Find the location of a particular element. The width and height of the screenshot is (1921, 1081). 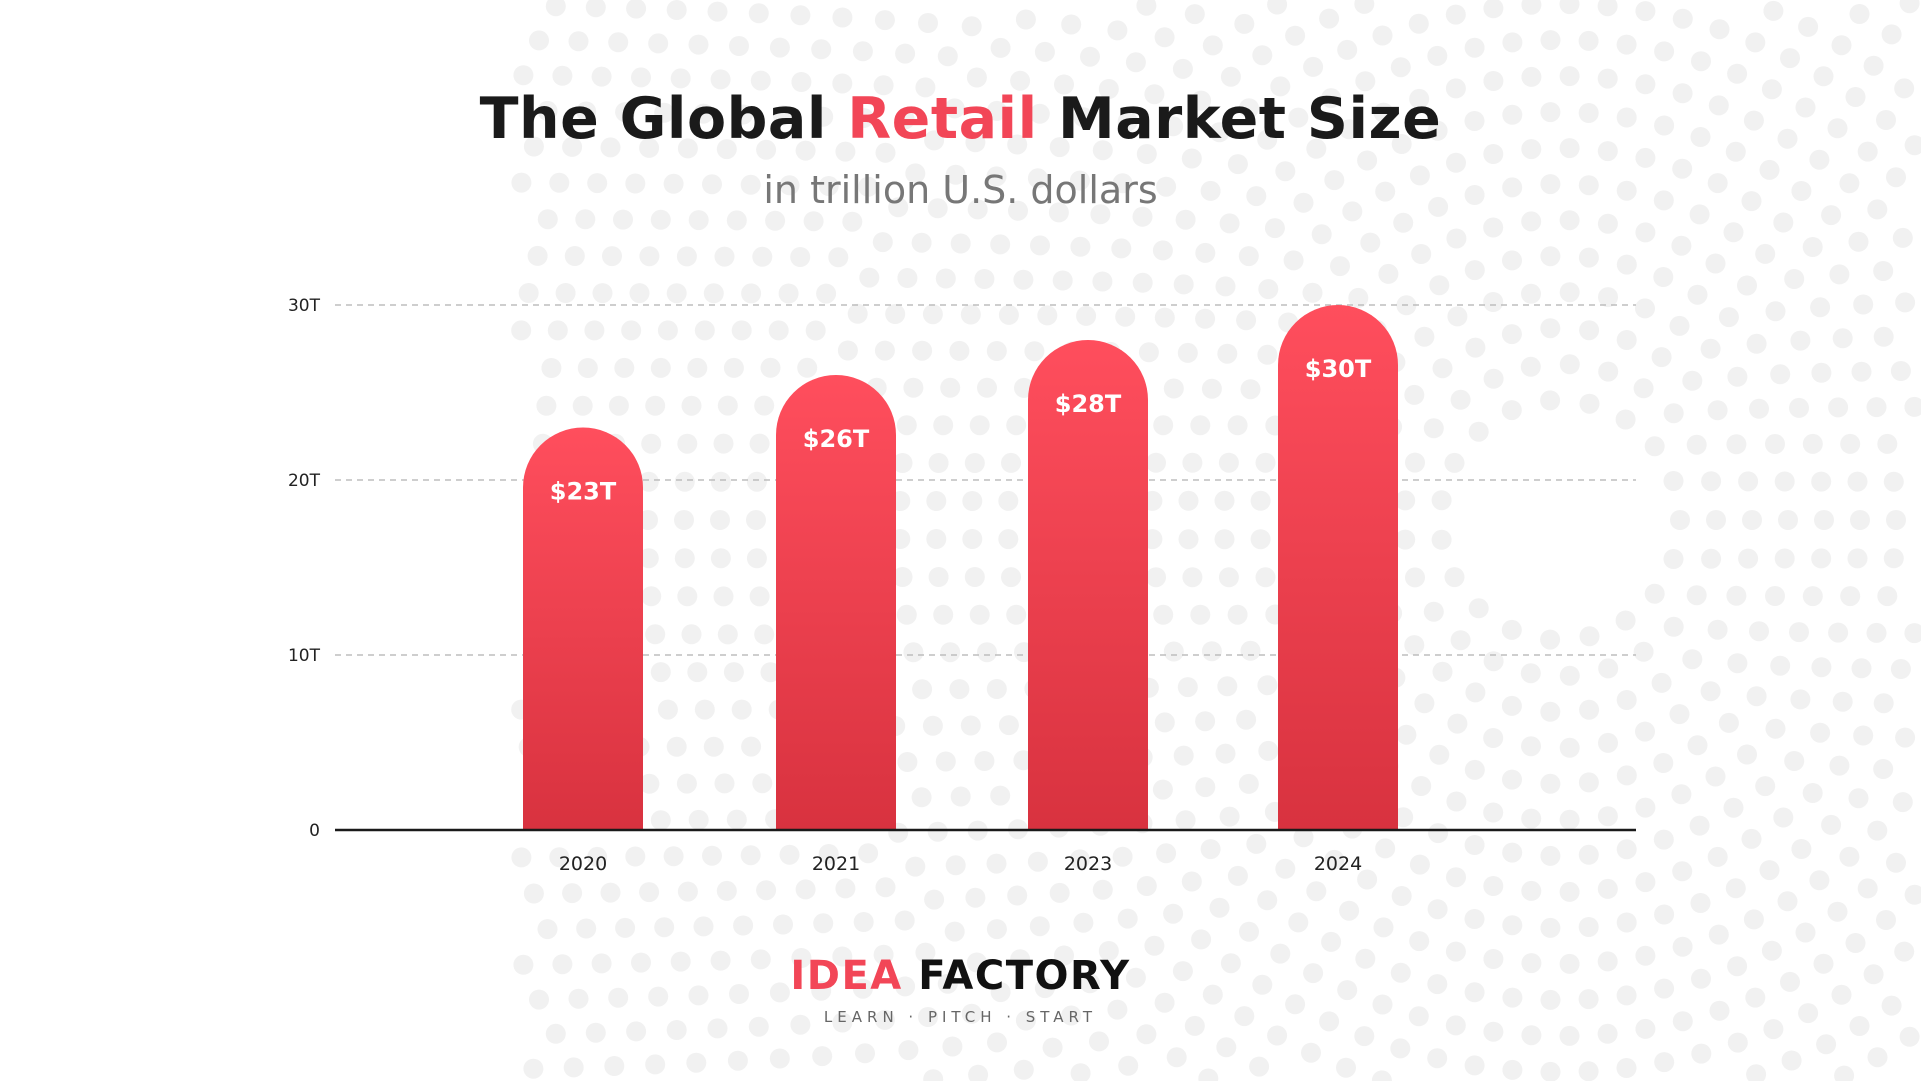

x-tick-label: 2020 is located at coordinates (583, 864).